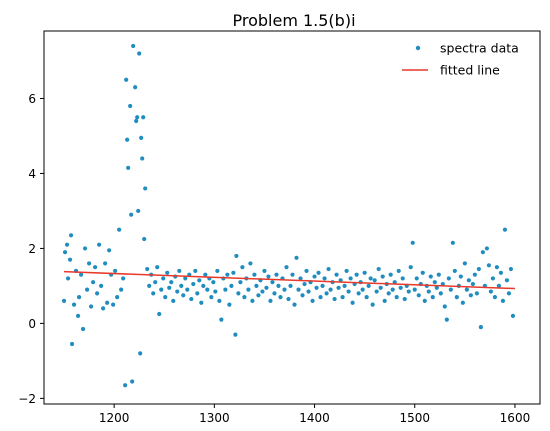 Image resolution: width=550 pixels, height=431 pixels. What do you see at coordinates (414, 418) in the screenshot?
I see `x-tick-label: 1500` at bounding box center [414, 418].